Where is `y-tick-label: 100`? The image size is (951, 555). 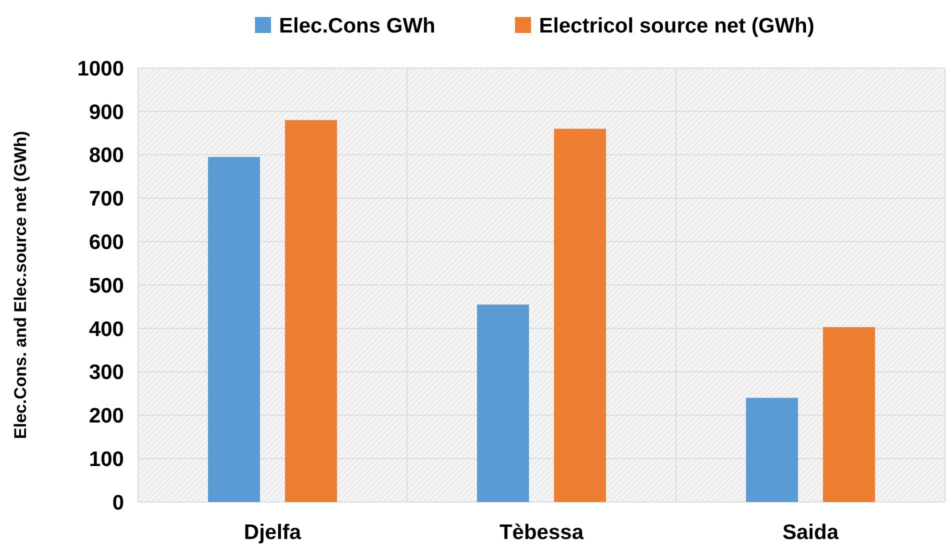 y-tick-label: 100 is located at coordinates (106, 459).